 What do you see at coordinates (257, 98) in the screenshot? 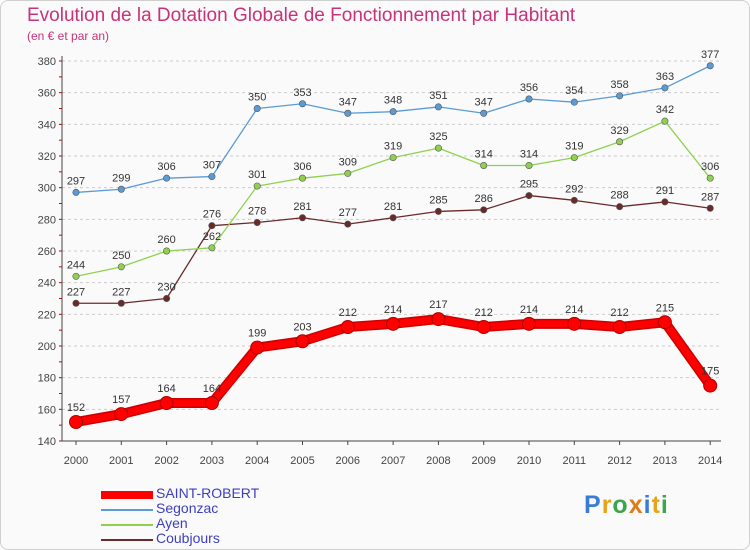
I see `data-label: 350` at bounding box center [257, 98].